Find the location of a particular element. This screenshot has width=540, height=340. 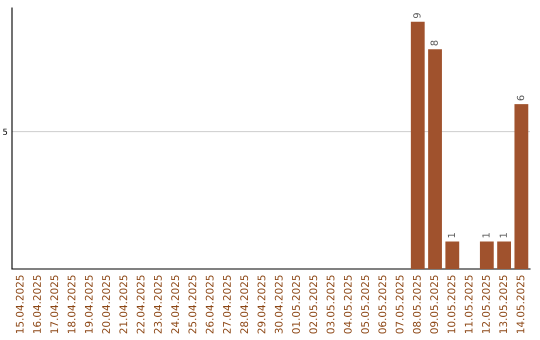

x-tick-label: 20.04.2025 is located at coordinates (106, 304).